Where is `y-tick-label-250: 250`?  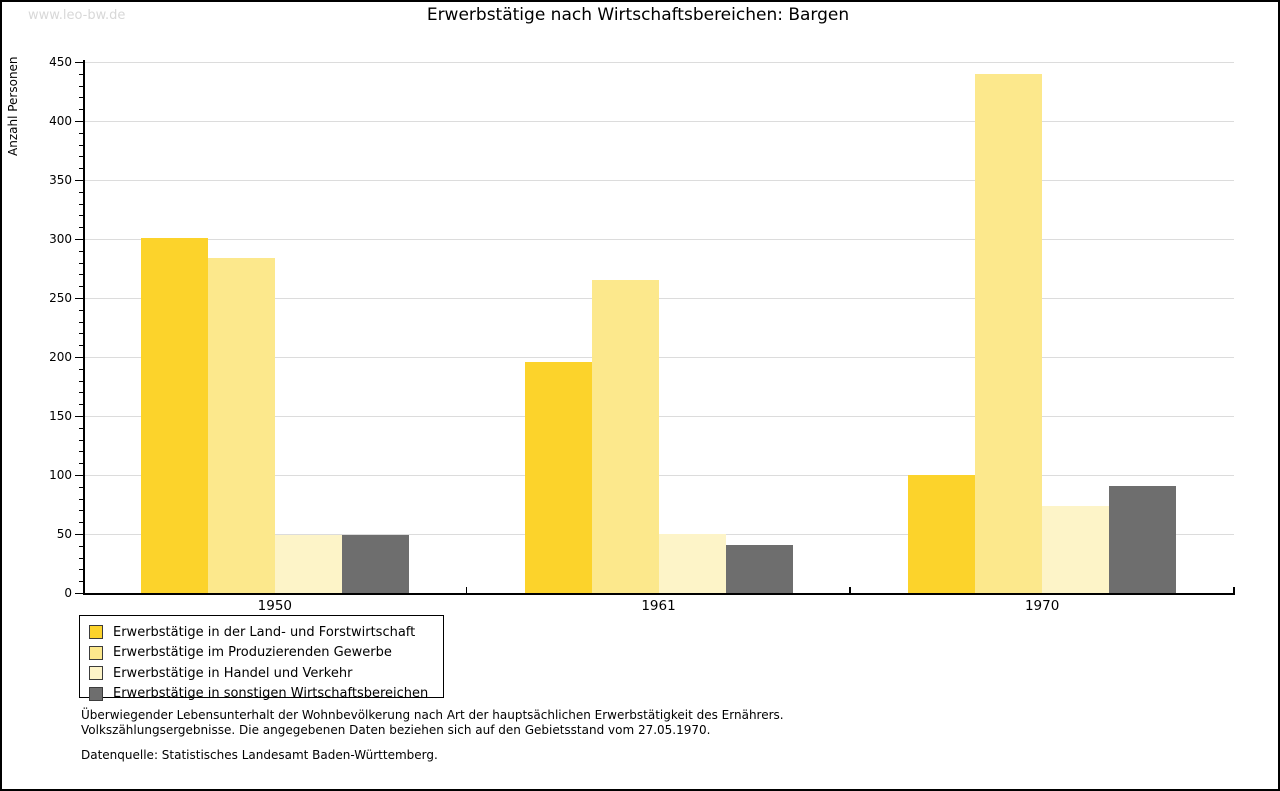
y-tick-label-250: 250 is located at coordinates (60, 298).